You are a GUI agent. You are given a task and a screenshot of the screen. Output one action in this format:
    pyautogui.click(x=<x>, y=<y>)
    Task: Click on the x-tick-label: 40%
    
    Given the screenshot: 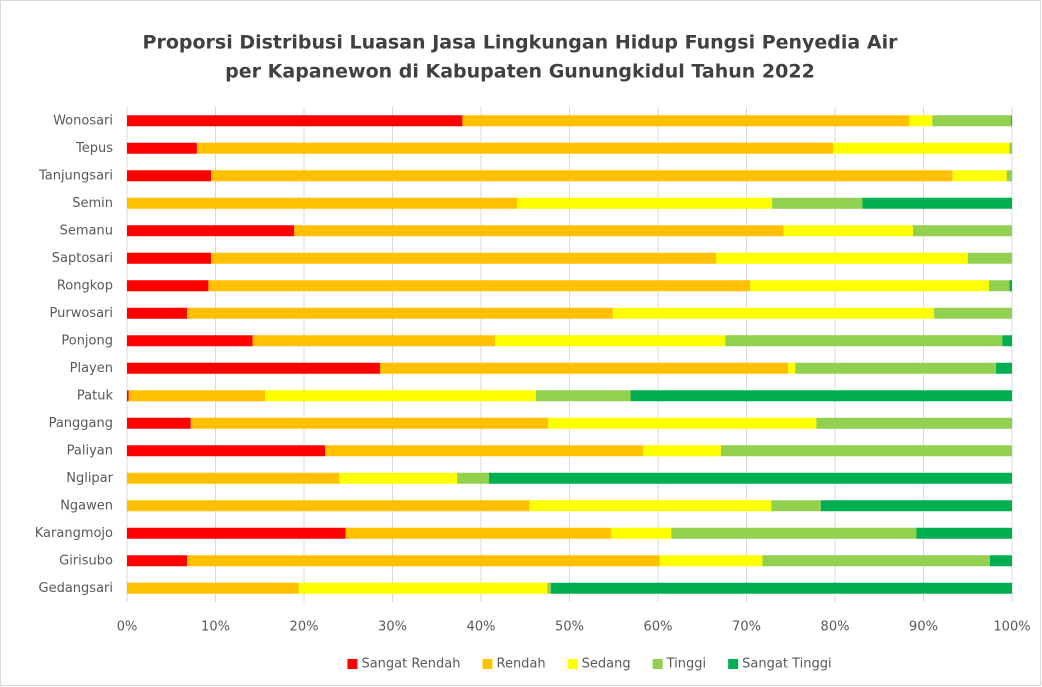 What is the action you would take?
    pyautogui.click(x=481, y=627)
    